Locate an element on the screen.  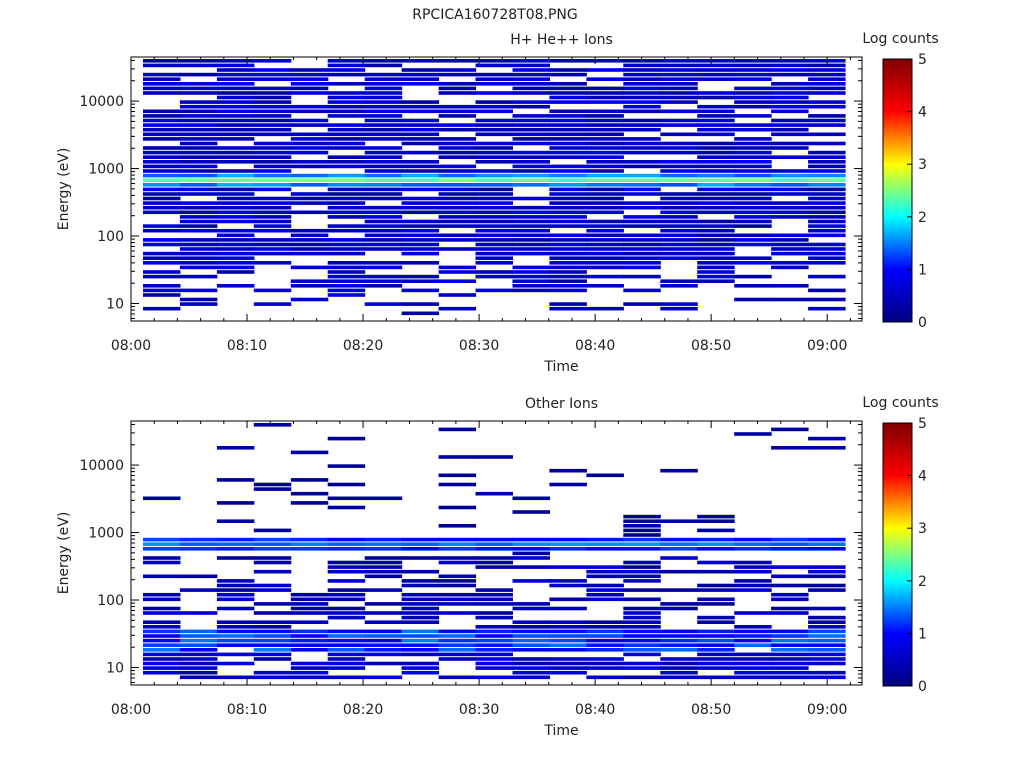
x-tick-label: 08:10 is located at coordinates (247, 346).